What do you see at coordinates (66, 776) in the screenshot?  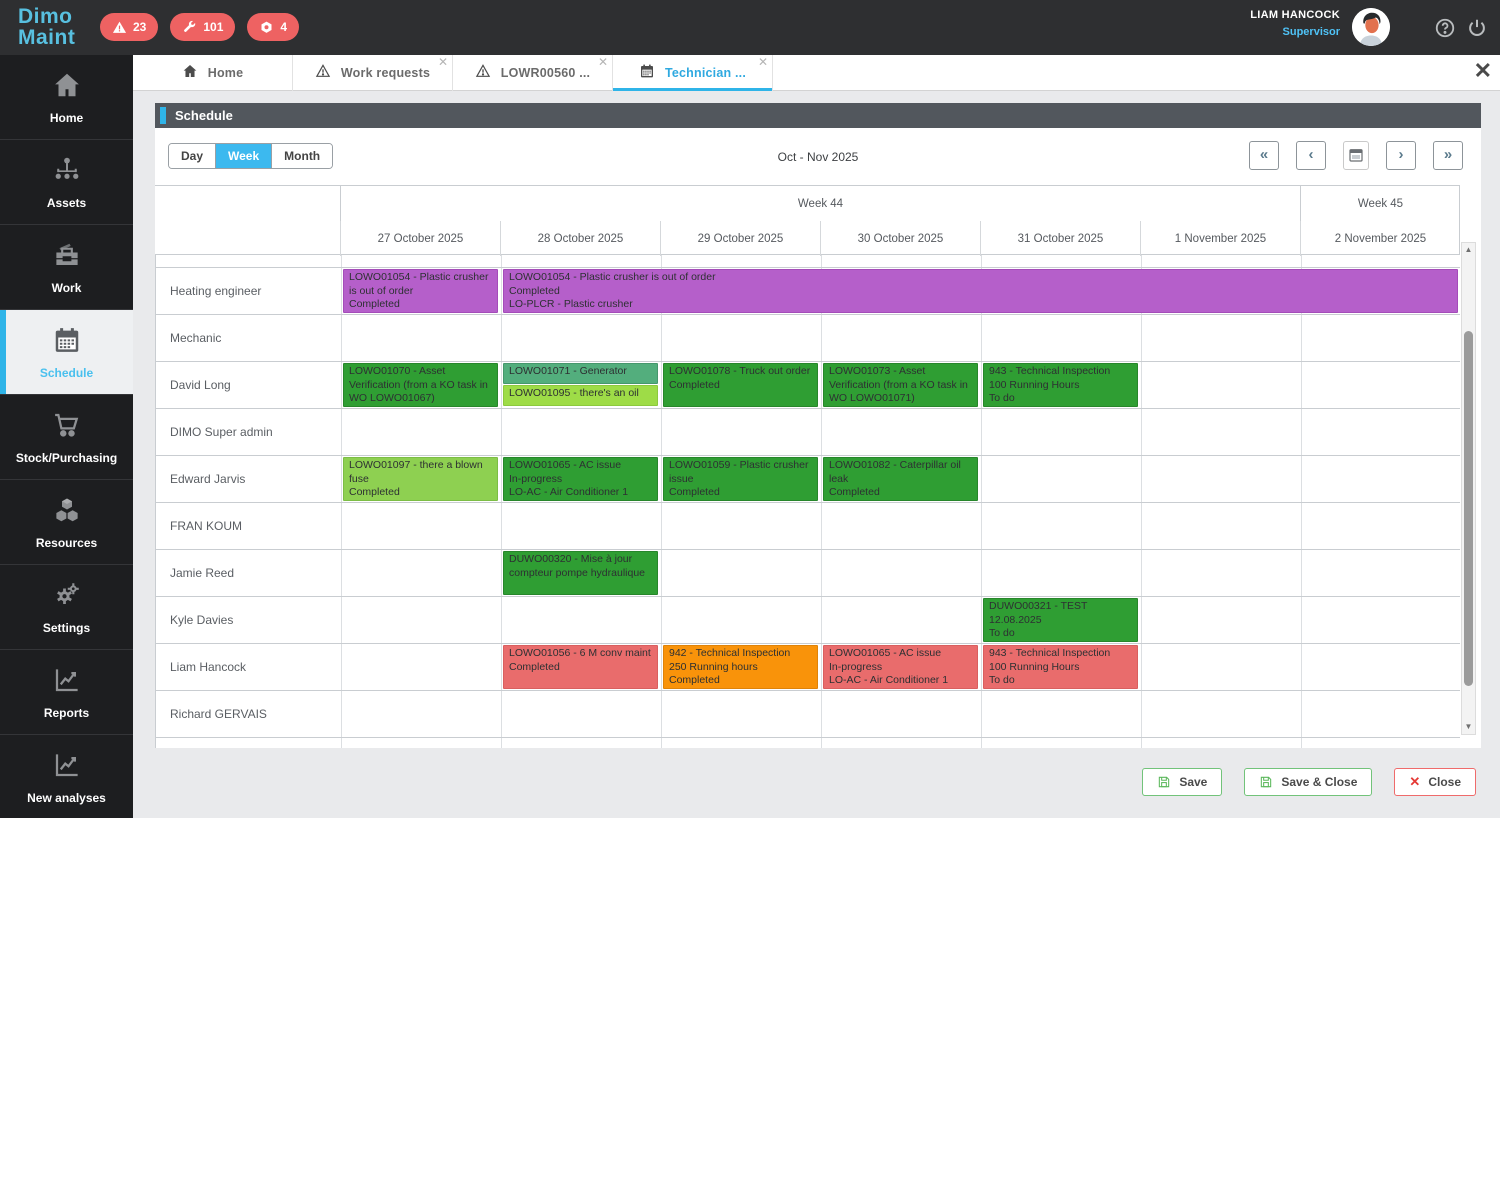 I see `sidebar-item-new-analyses: New analyses` at bounding box center [66, 776].